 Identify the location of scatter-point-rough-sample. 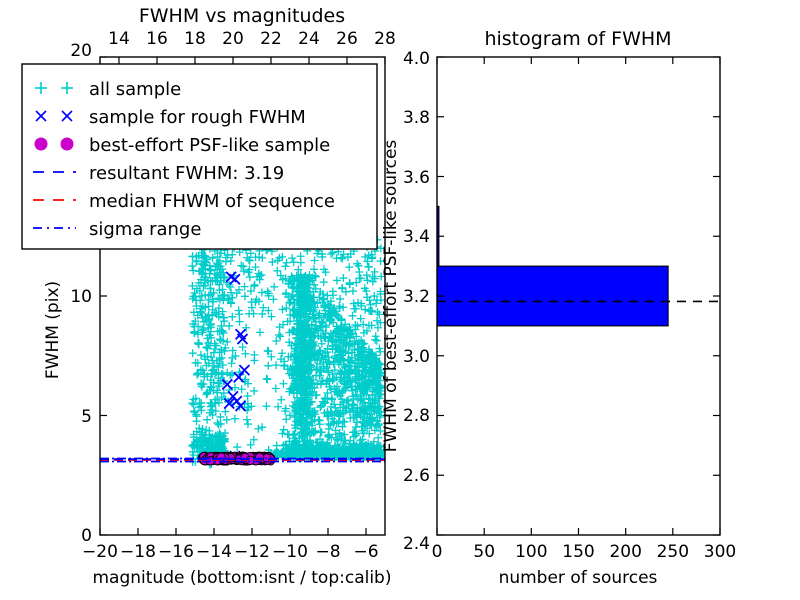
(227, 384).